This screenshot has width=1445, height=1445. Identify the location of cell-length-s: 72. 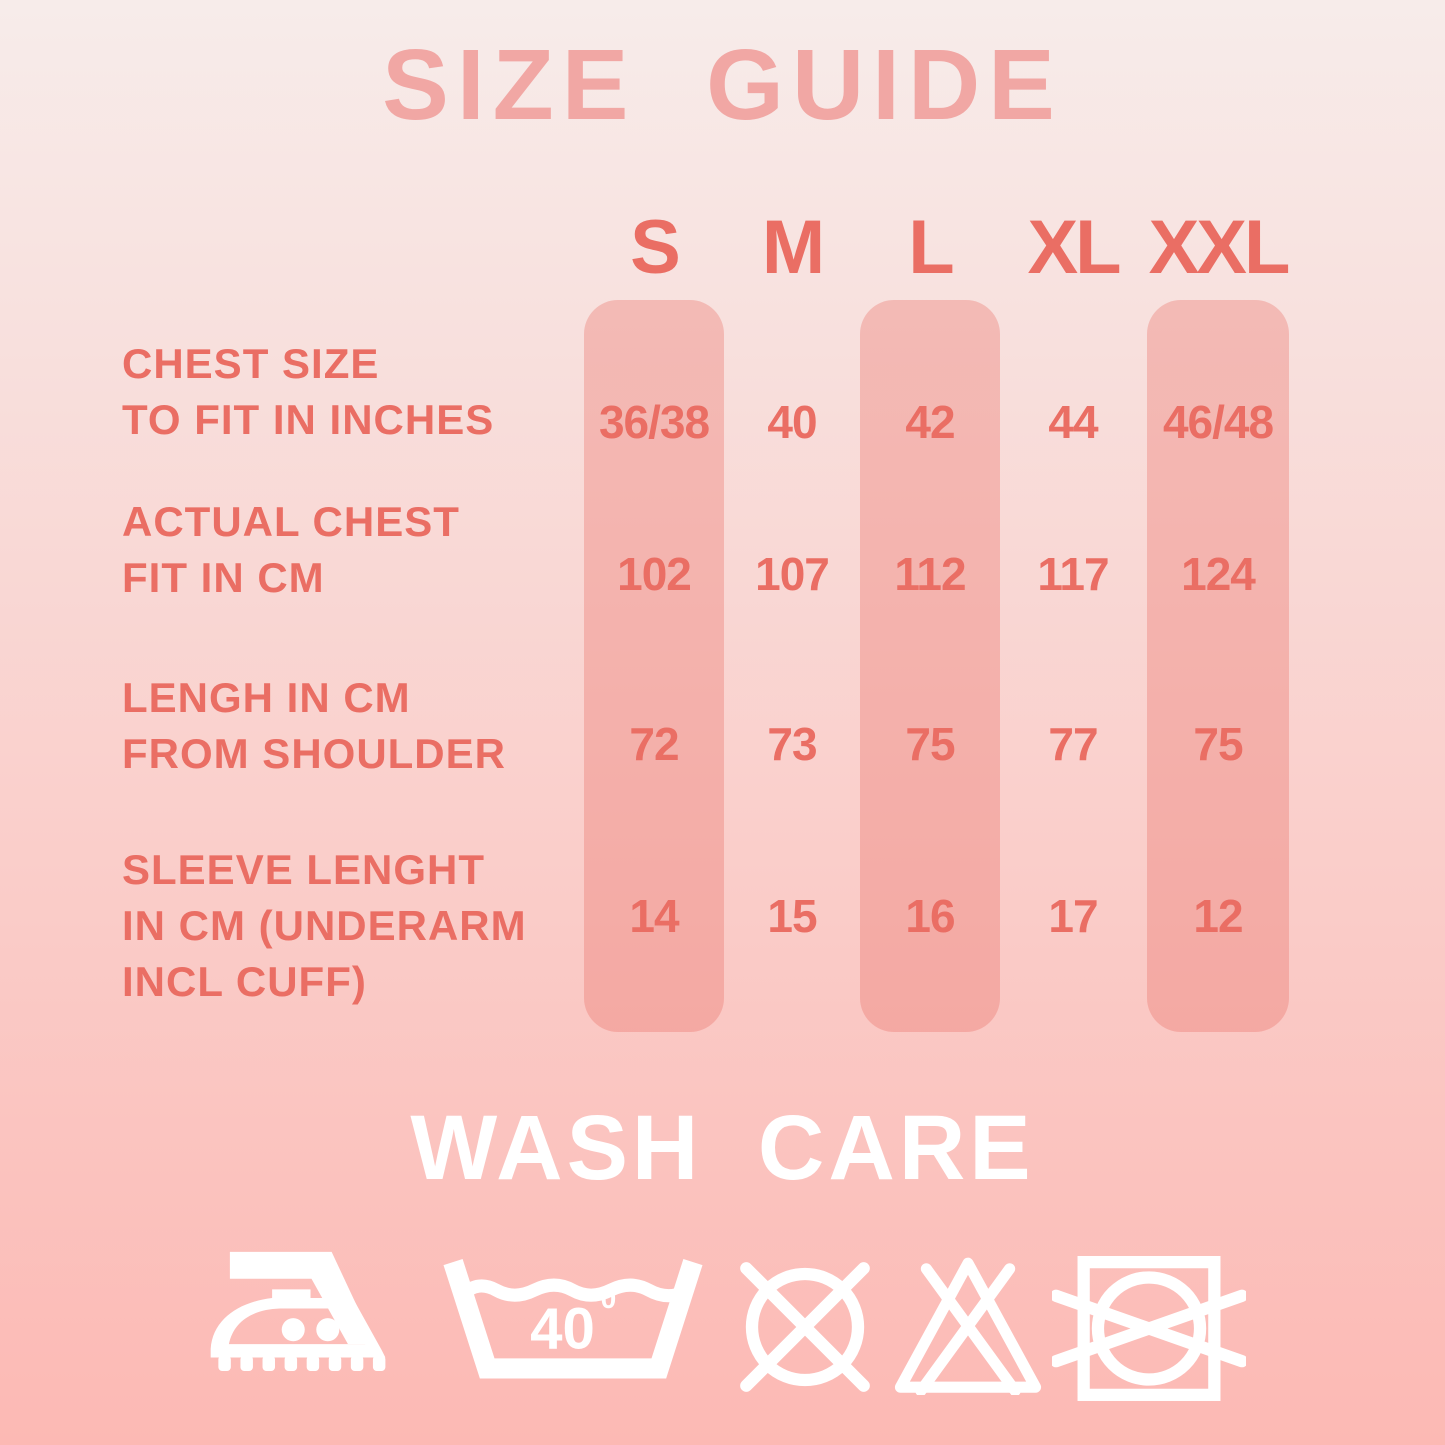
(654, 744).